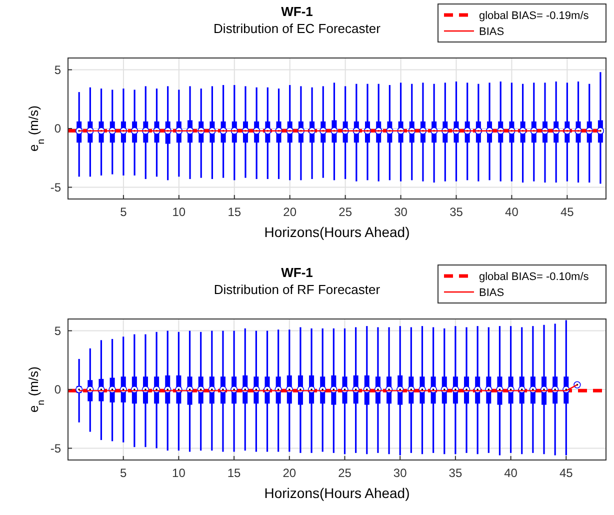 The image size is (614, 515). I want to click on chart-subtitle: Distribution of EC Forecaster, so click(298, 28).